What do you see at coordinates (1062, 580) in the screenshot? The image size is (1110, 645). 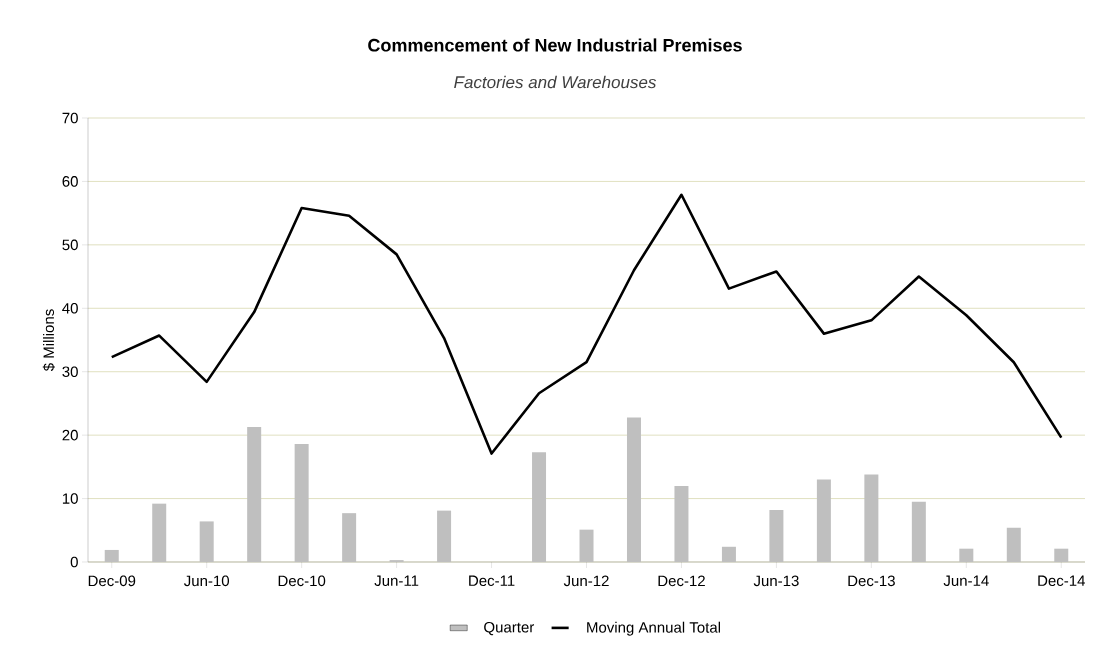 I see `x-tick-label: Dec-14` at bounding box center [1062, 580].